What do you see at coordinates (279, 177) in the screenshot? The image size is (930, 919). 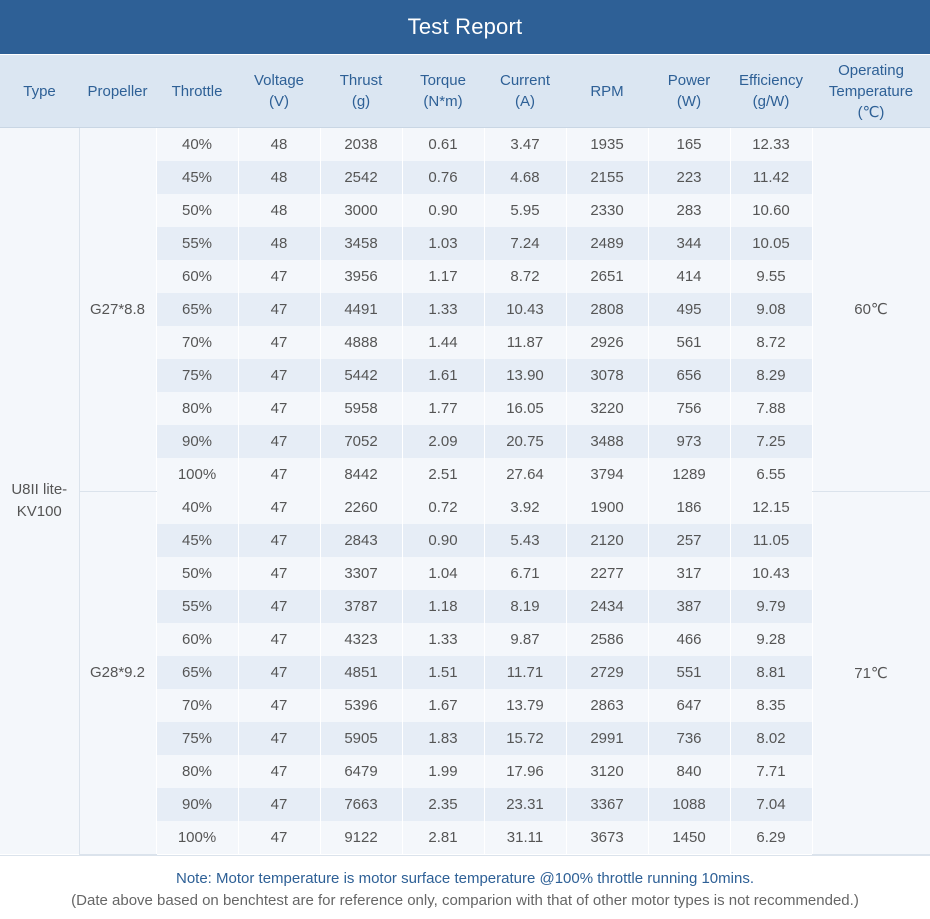 I see `cell-voltage: 48` at bounding box center [279, 177].